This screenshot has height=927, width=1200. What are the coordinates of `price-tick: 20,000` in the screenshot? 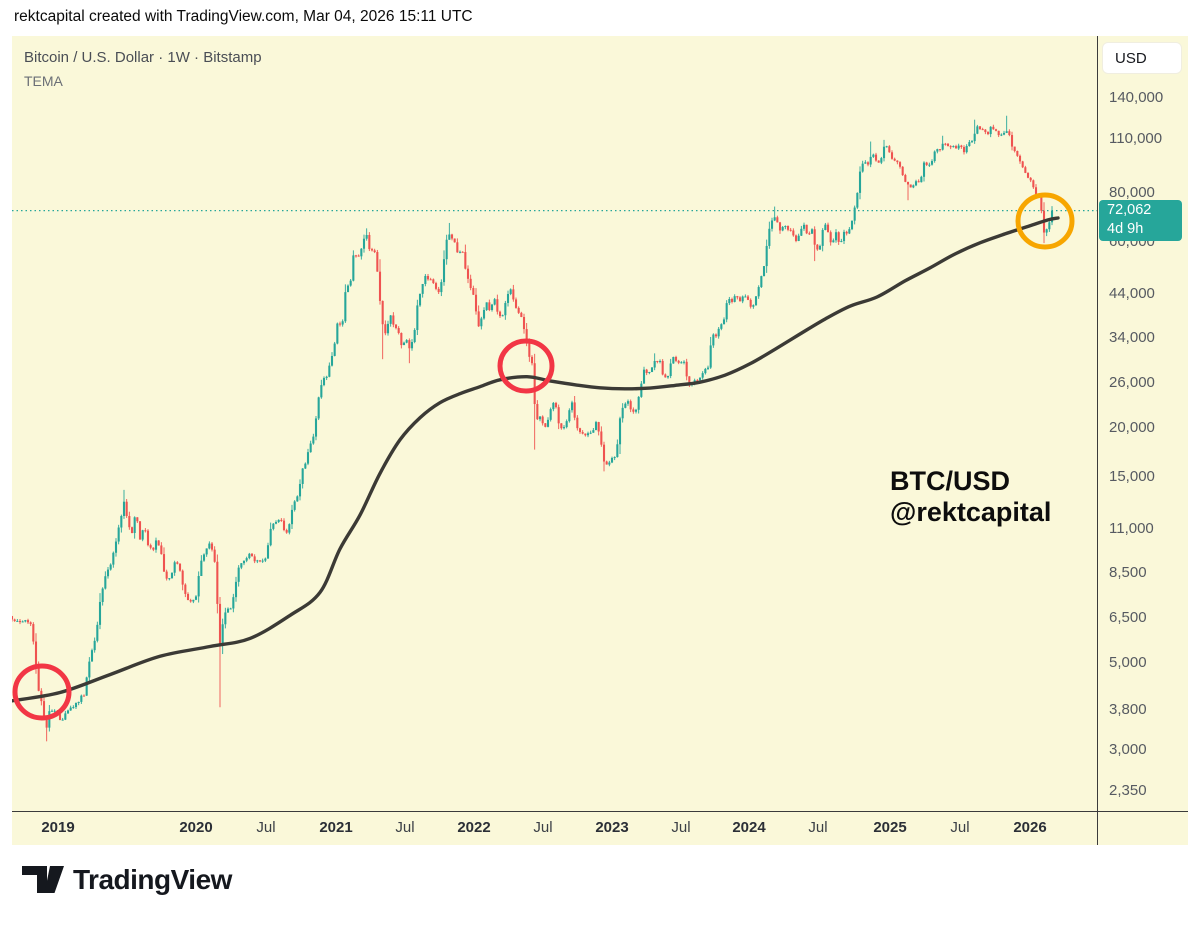 It's located at (1132, 427).